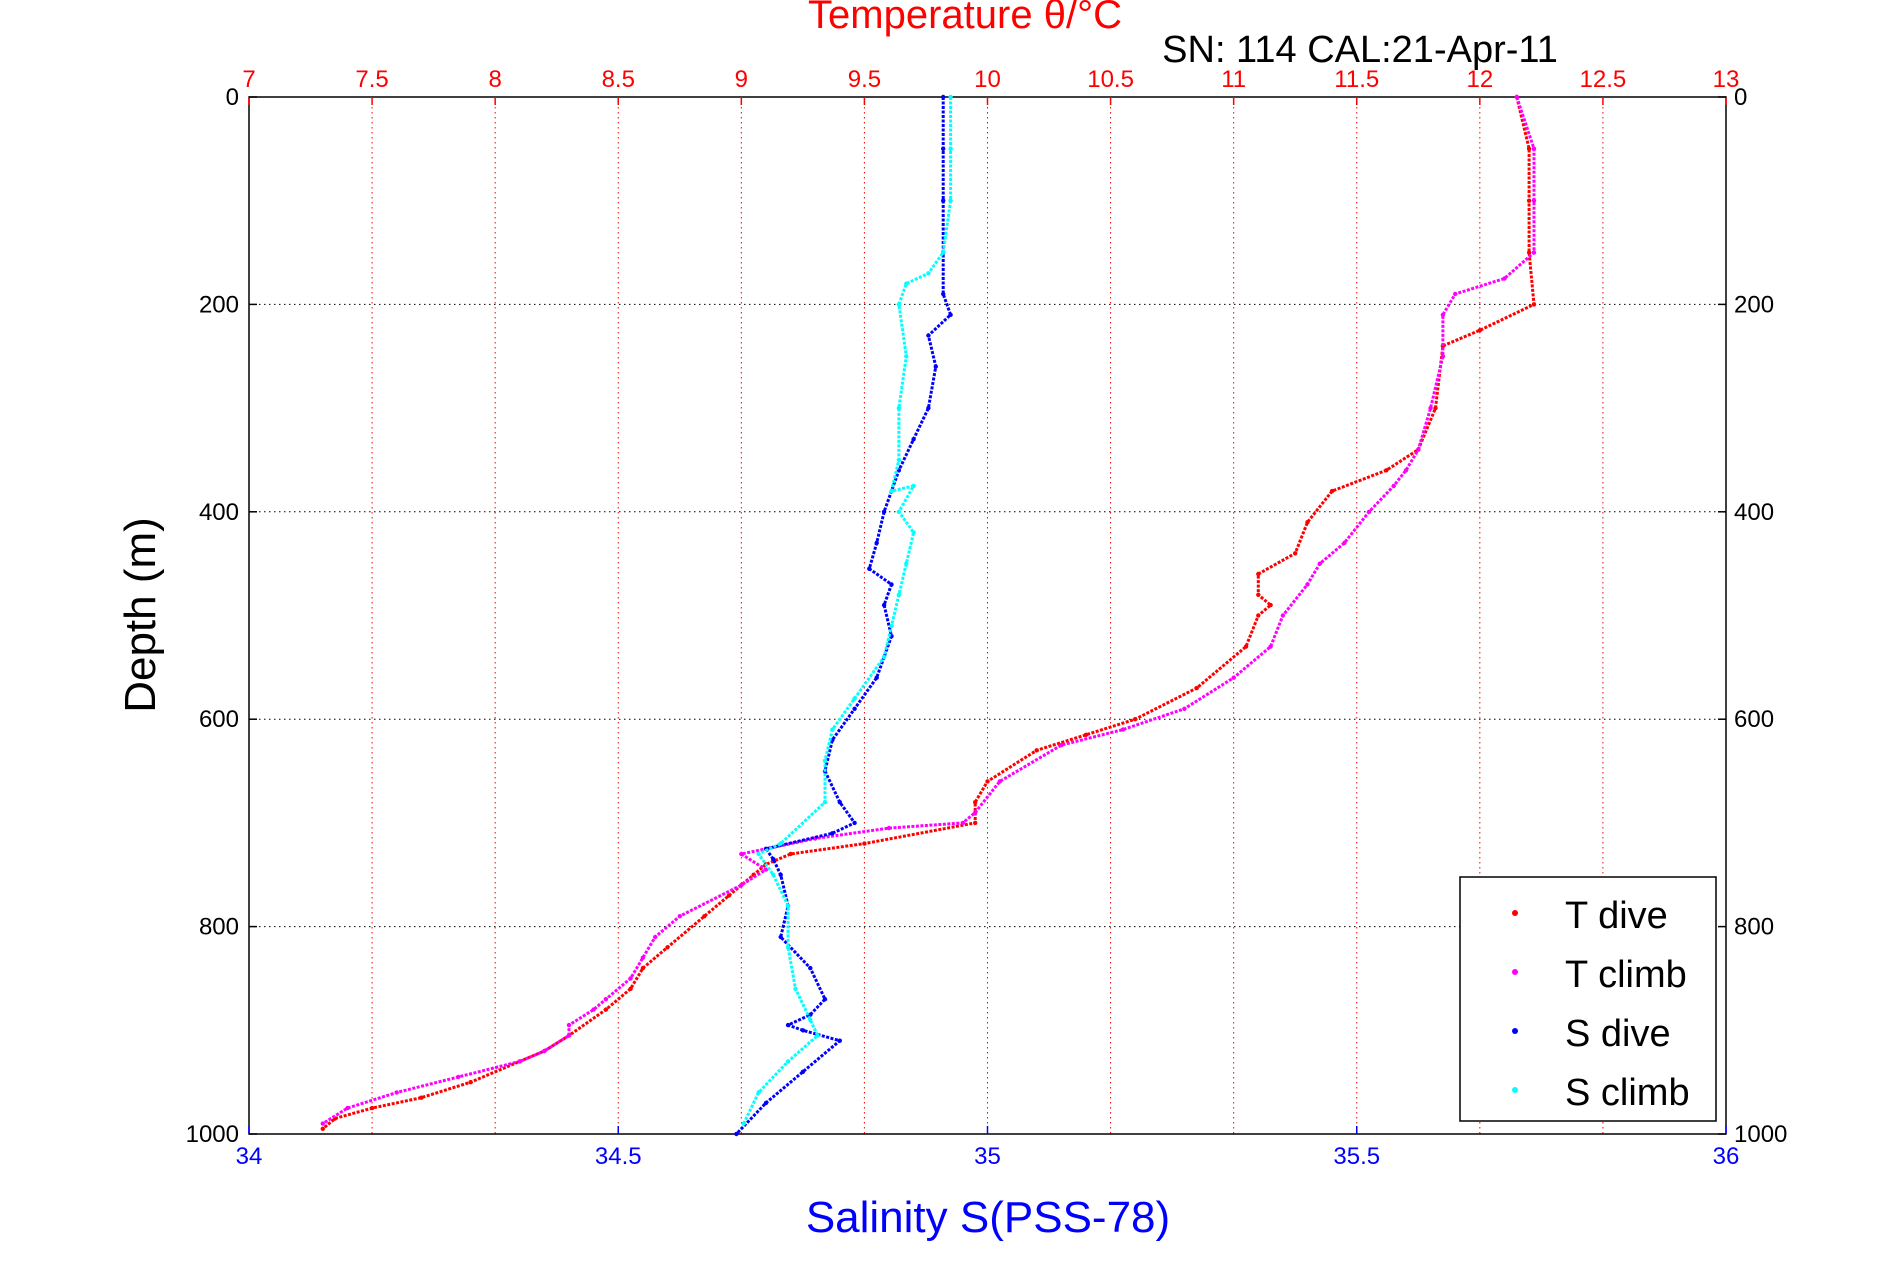  Describe the element at coordinates (494, 79) in the screenshot. I see `x-top-tick-label-2: 8` at that location.